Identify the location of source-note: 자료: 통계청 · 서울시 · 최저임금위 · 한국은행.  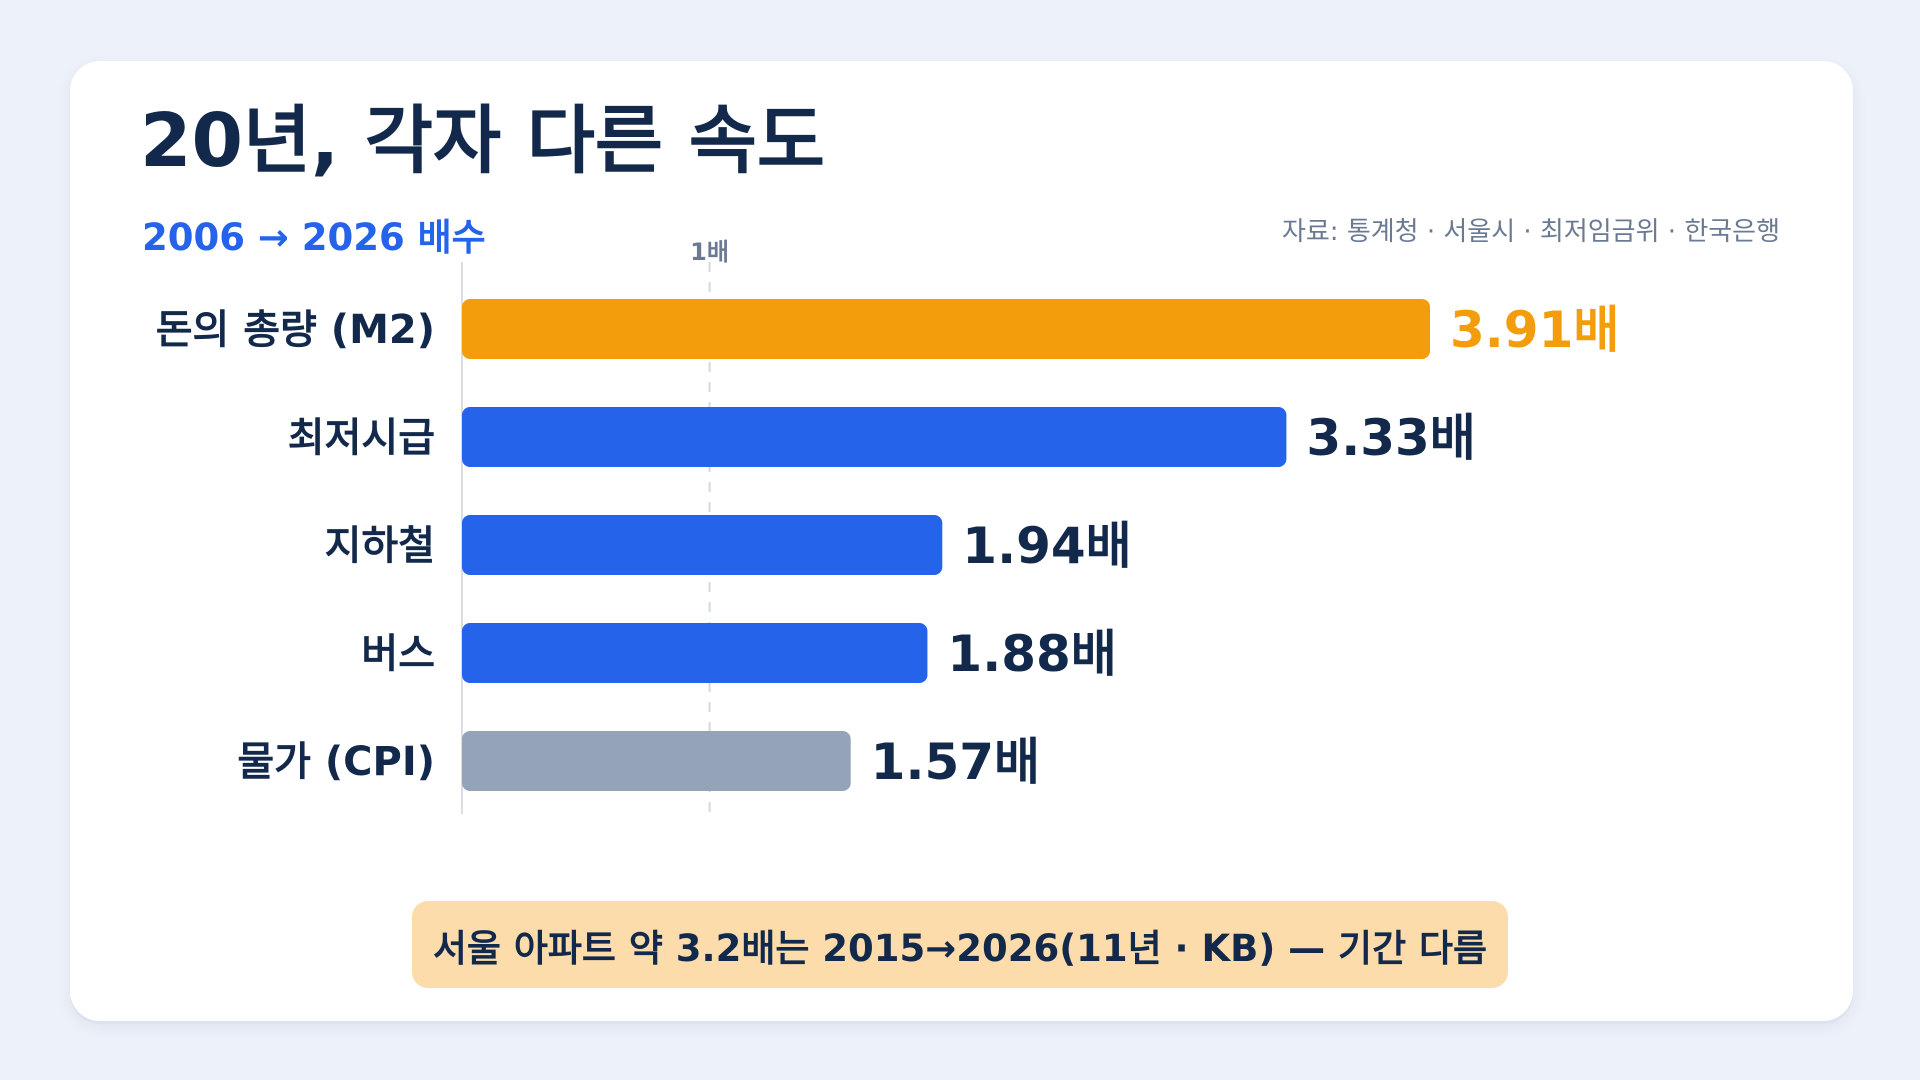
(1530, 232).